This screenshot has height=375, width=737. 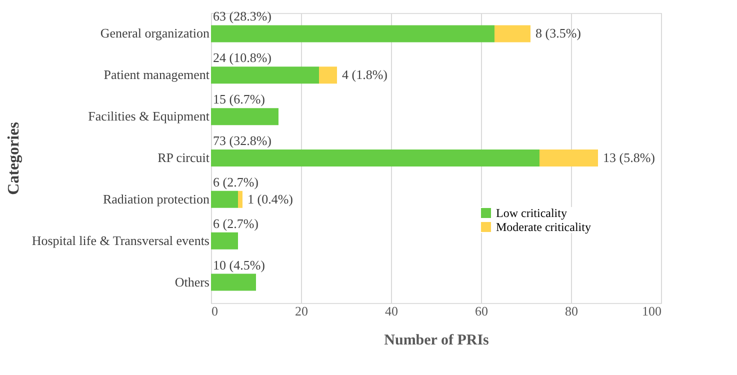 I want to click on y-tick-label: Others, so click(x=192, y=282).